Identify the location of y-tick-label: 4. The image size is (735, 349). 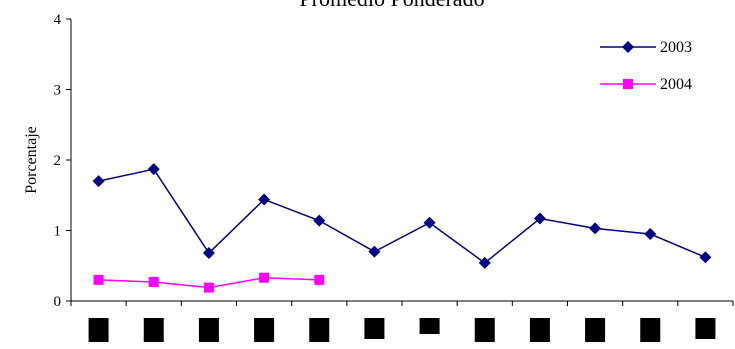
(58, 20).